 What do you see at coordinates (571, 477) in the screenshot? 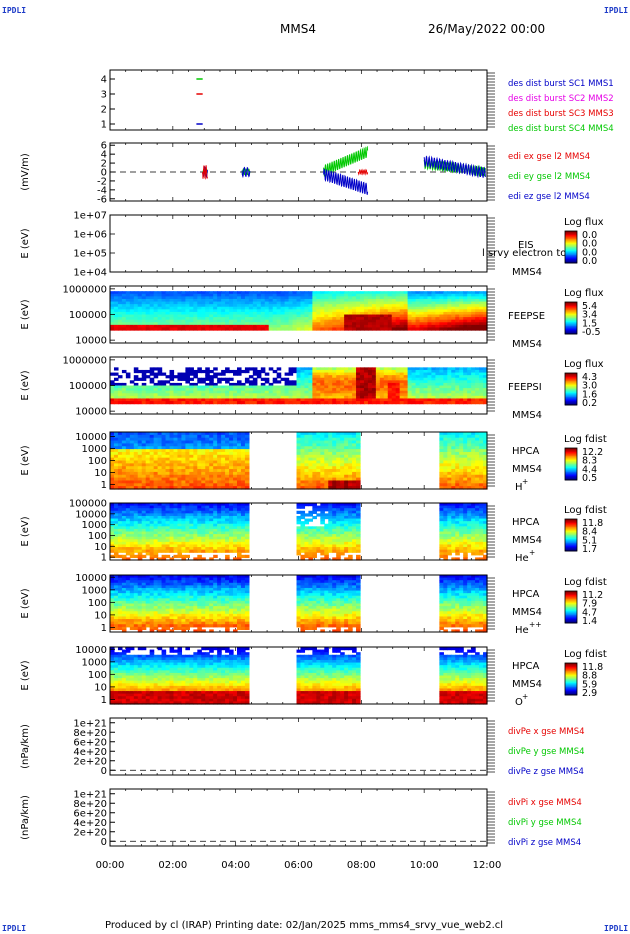
I see `colorbar-cell` at bounding box center [571, 477].